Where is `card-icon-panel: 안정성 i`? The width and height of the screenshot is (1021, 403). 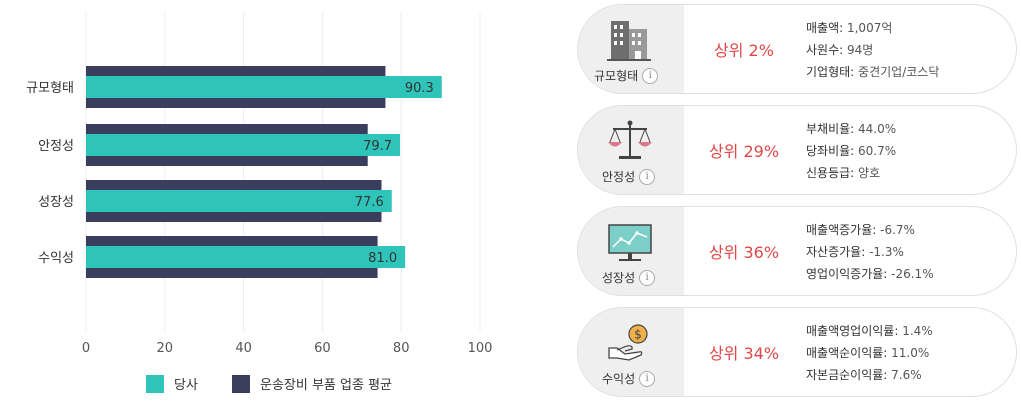 card-icon-panel: 안정성 i is located at coordinates (631, 150).